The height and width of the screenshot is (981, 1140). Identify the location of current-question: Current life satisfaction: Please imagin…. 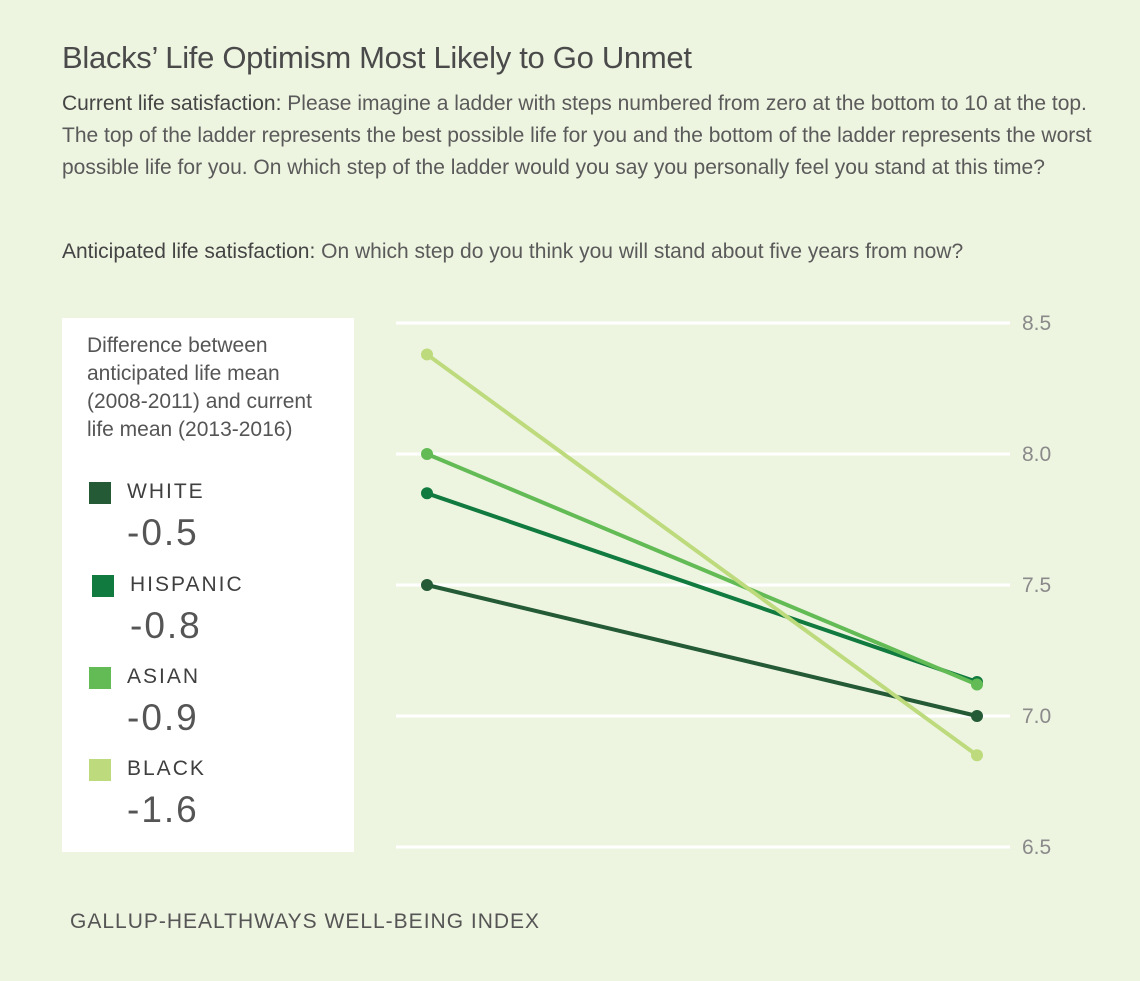
(582, 136).